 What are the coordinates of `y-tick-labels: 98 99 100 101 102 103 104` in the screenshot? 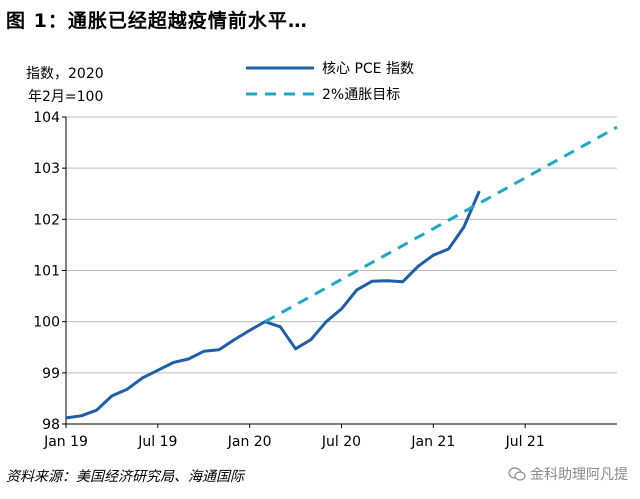 It's located at (46, 271).